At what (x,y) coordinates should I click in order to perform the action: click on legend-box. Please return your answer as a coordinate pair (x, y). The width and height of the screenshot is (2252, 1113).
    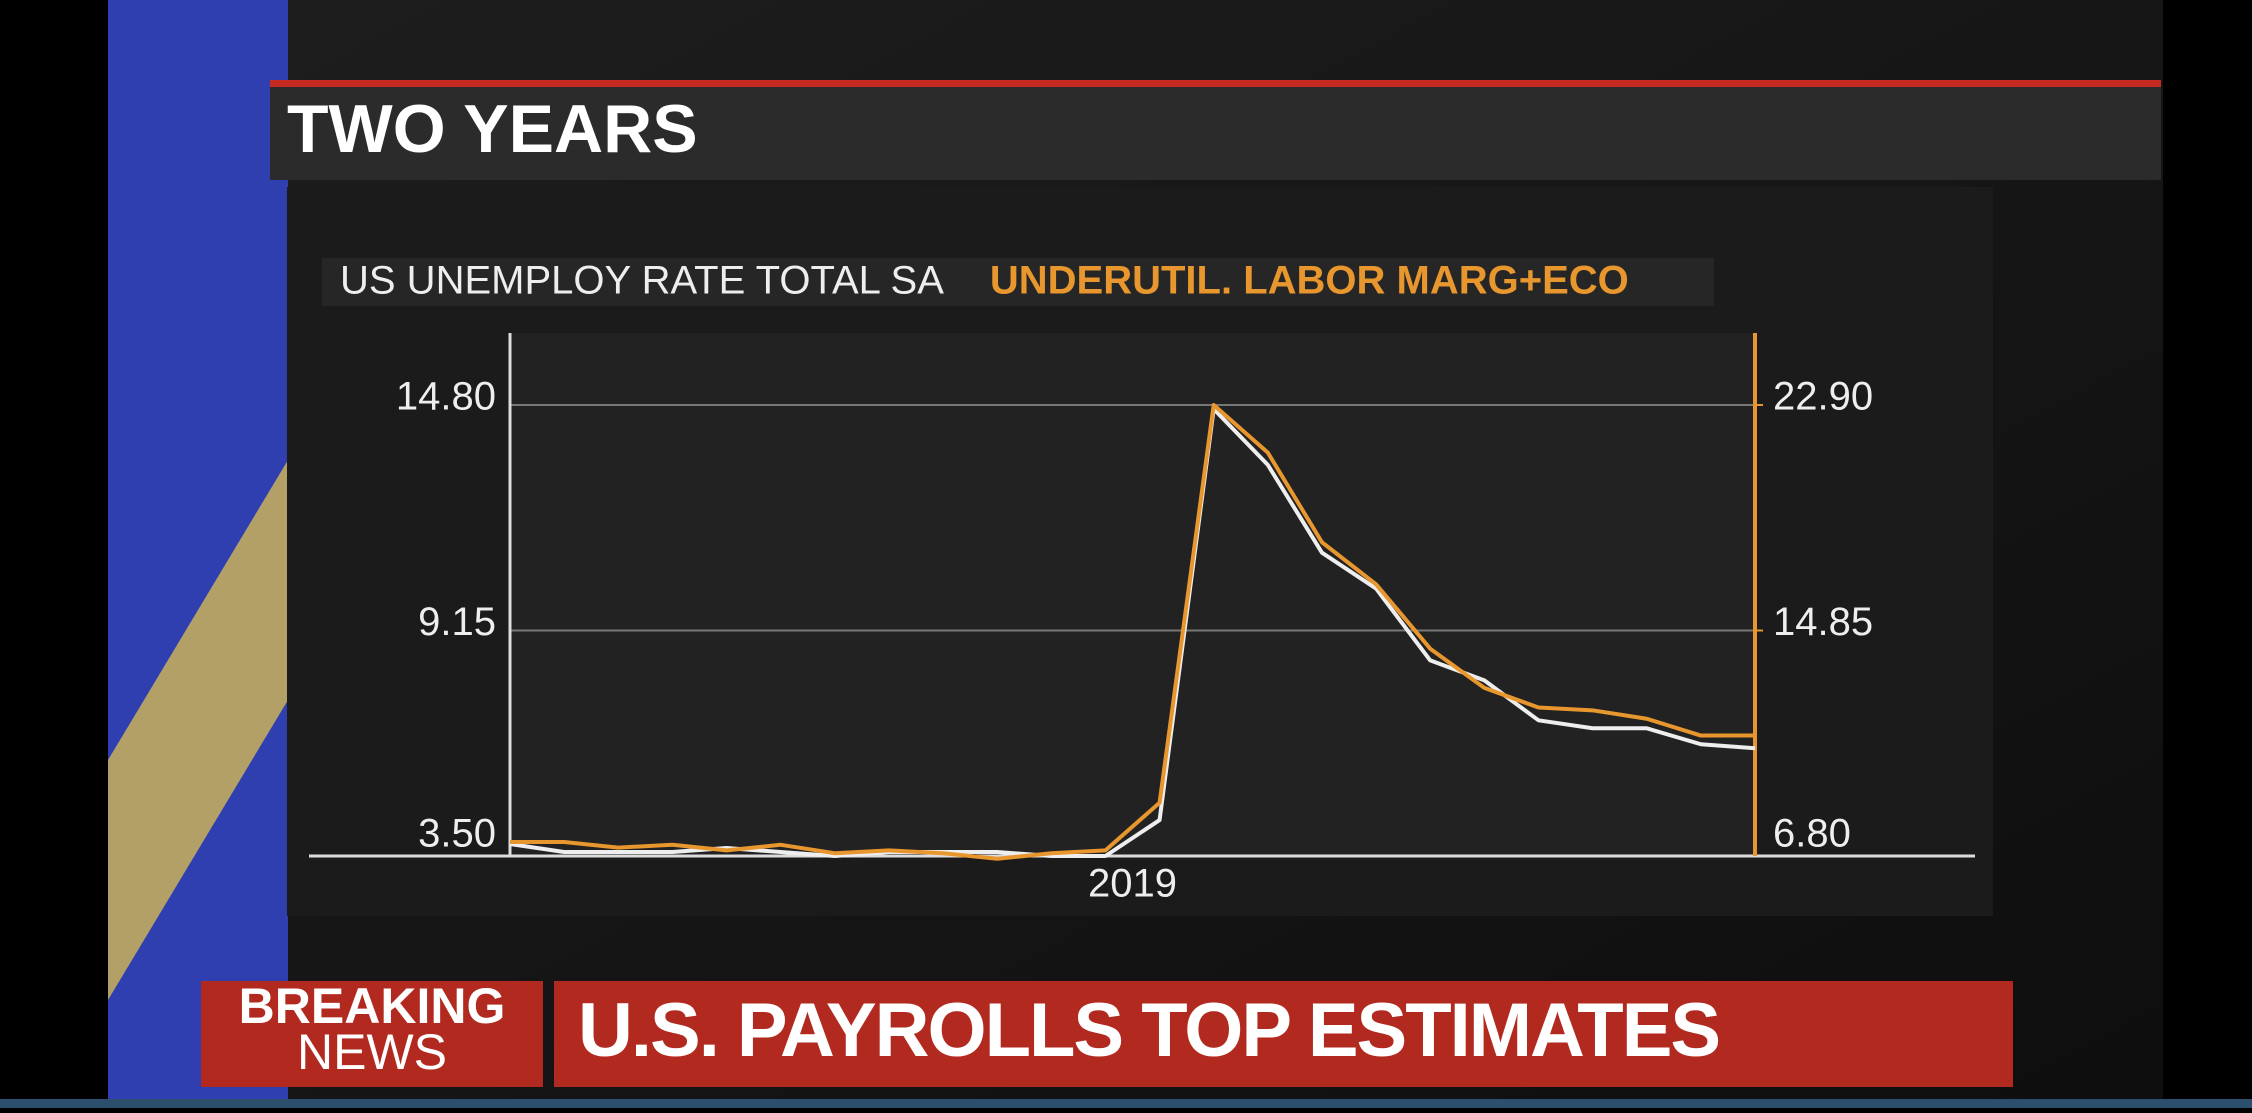
    Looking at the image, I should click on (1018, 282).